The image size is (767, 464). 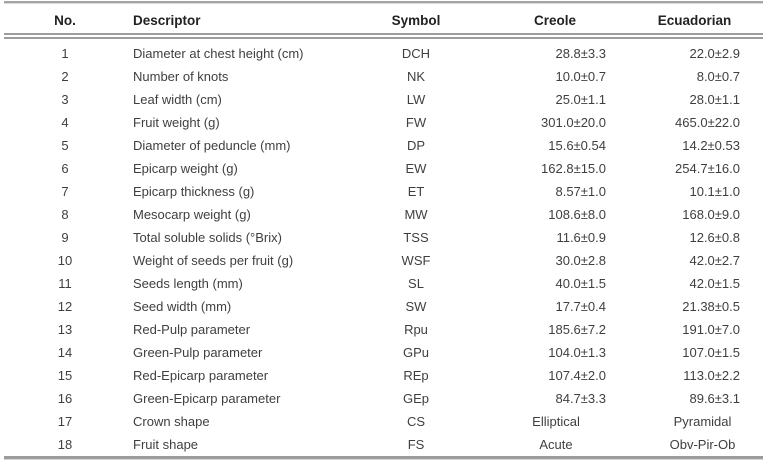 What do you see at coordinates (577, 145) in the screenshot?
I see `cell-creole: 15.6±0.54` at bounding box center [577, 145].